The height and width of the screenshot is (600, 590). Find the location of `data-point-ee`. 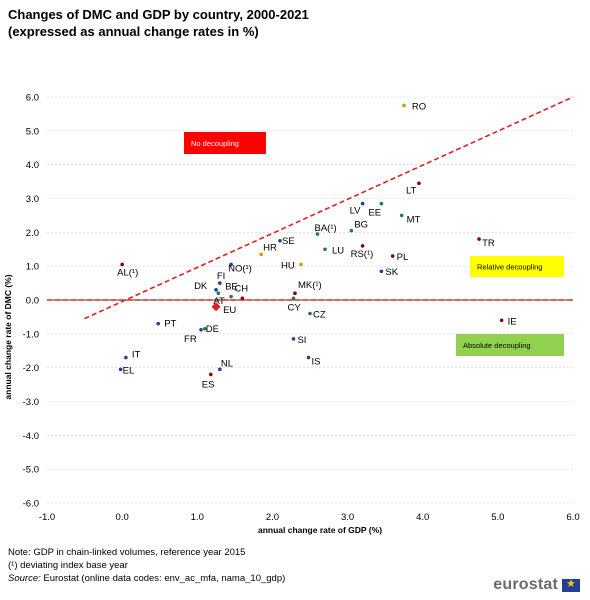

data-point-ee is located at coordinates (381, 203).